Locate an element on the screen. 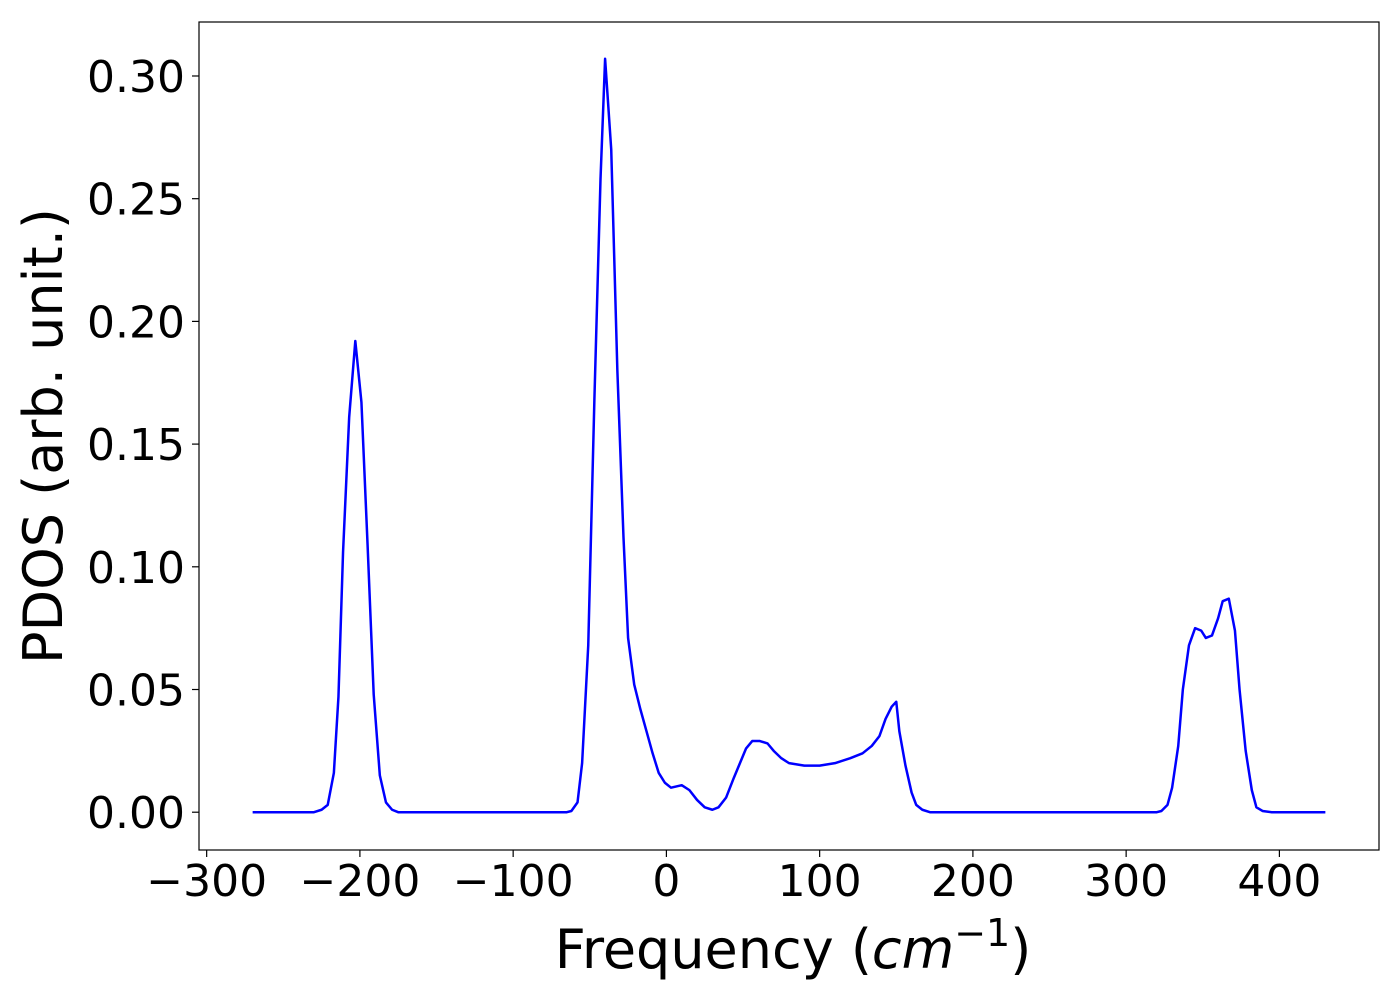 The width and height of the screenshot is (1400, 1000). x-label-text: Frequency ( is located at coordinates (713, 949).